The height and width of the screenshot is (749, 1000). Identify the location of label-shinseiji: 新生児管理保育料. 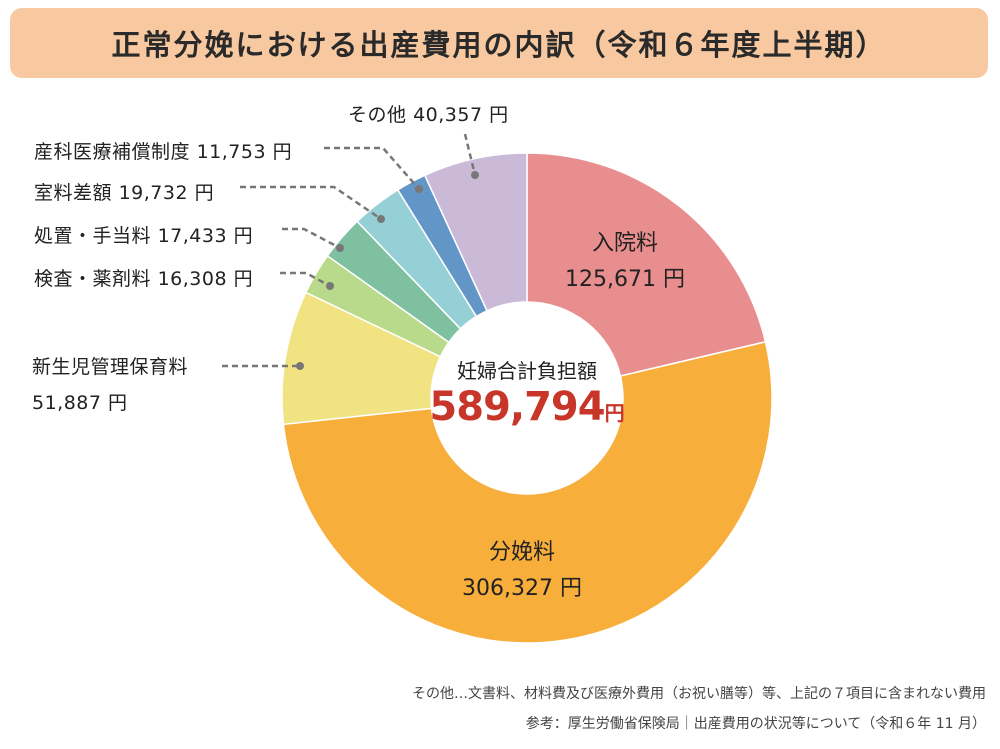
(110, 365).